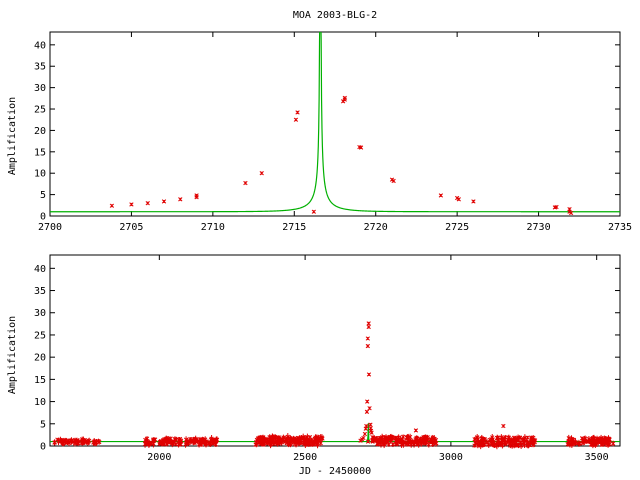 Image resolution: width=640 pixels, height=480 pixels. Describe the element at coordinates (43, 217) in the screenshot. I see `top-ytick-label: 0` at that location.